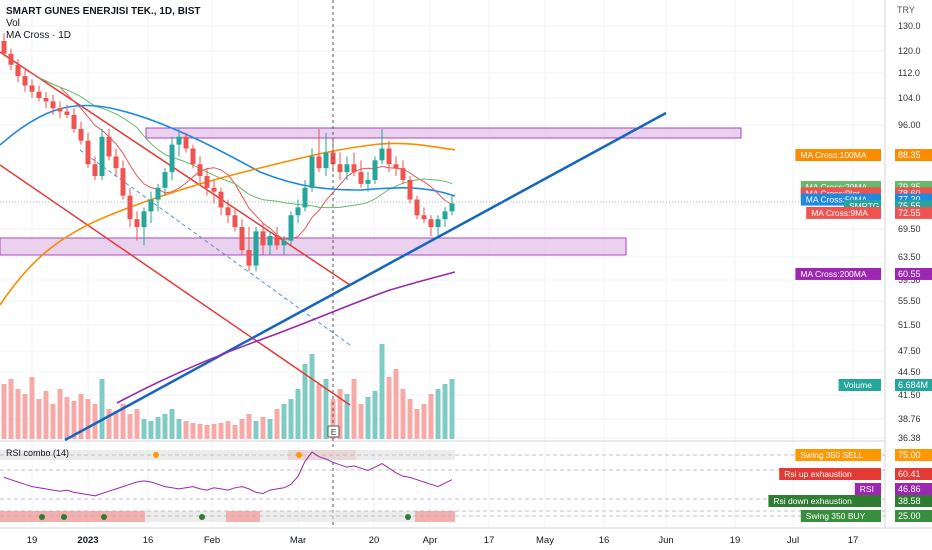 The width and height of the screenshot is (932, 550). Describe the element at coordinates (836, 516) in the screenshot. I see `rsi-label-4-tag-label: Swing 350 BUY` at that location.